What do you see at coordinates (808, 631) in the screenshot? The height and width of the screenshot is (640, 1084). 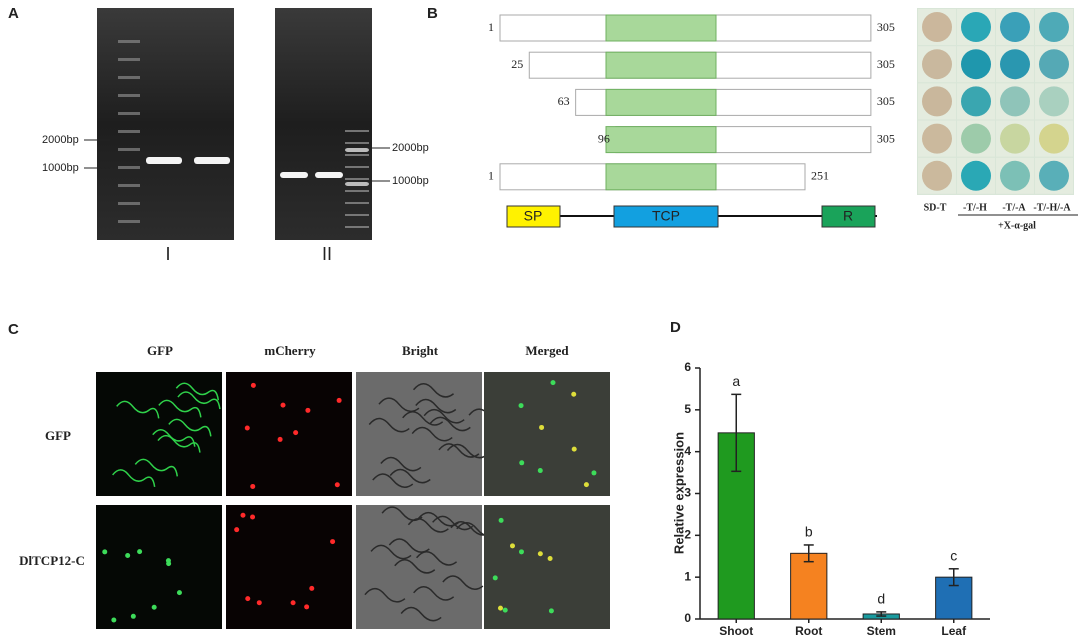 I see `x-tick-label: Root` at bounding box center [808, 631].